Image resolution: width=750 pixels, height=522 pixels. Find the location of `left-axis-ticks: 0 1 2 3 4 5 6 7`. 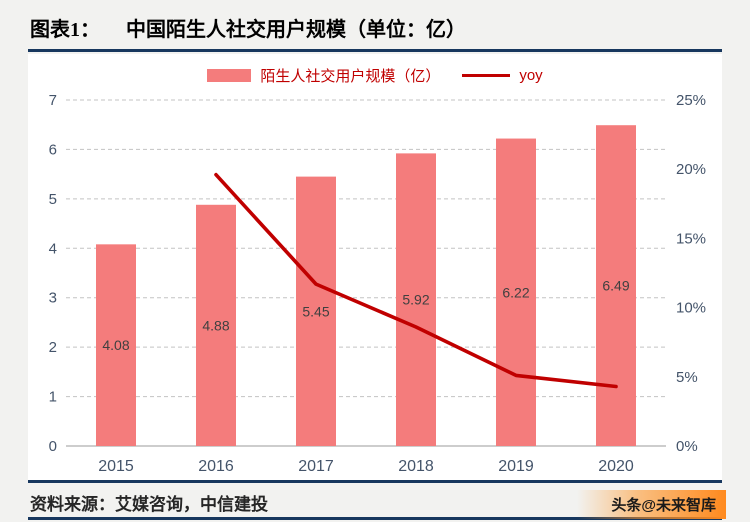

left-axis-ticks: 0 1 2 3 4 5 6 7 is located at coordinates (53, 273).